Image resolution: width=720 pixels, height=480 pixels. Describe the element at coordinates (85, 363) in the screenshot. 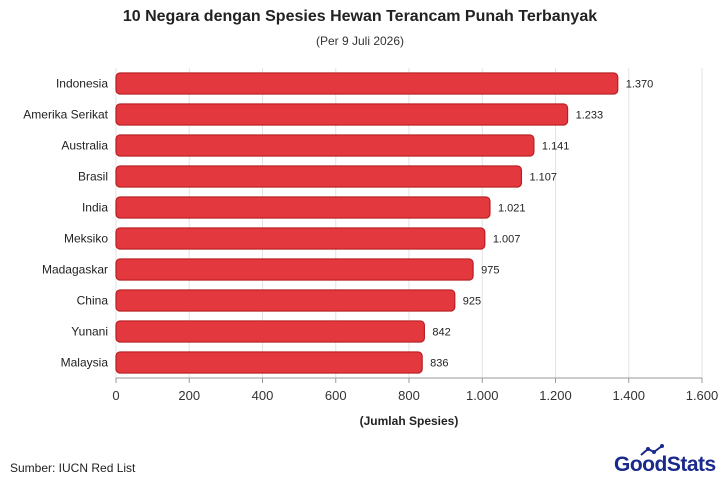

I see `category-label: Malaysia` at that location.